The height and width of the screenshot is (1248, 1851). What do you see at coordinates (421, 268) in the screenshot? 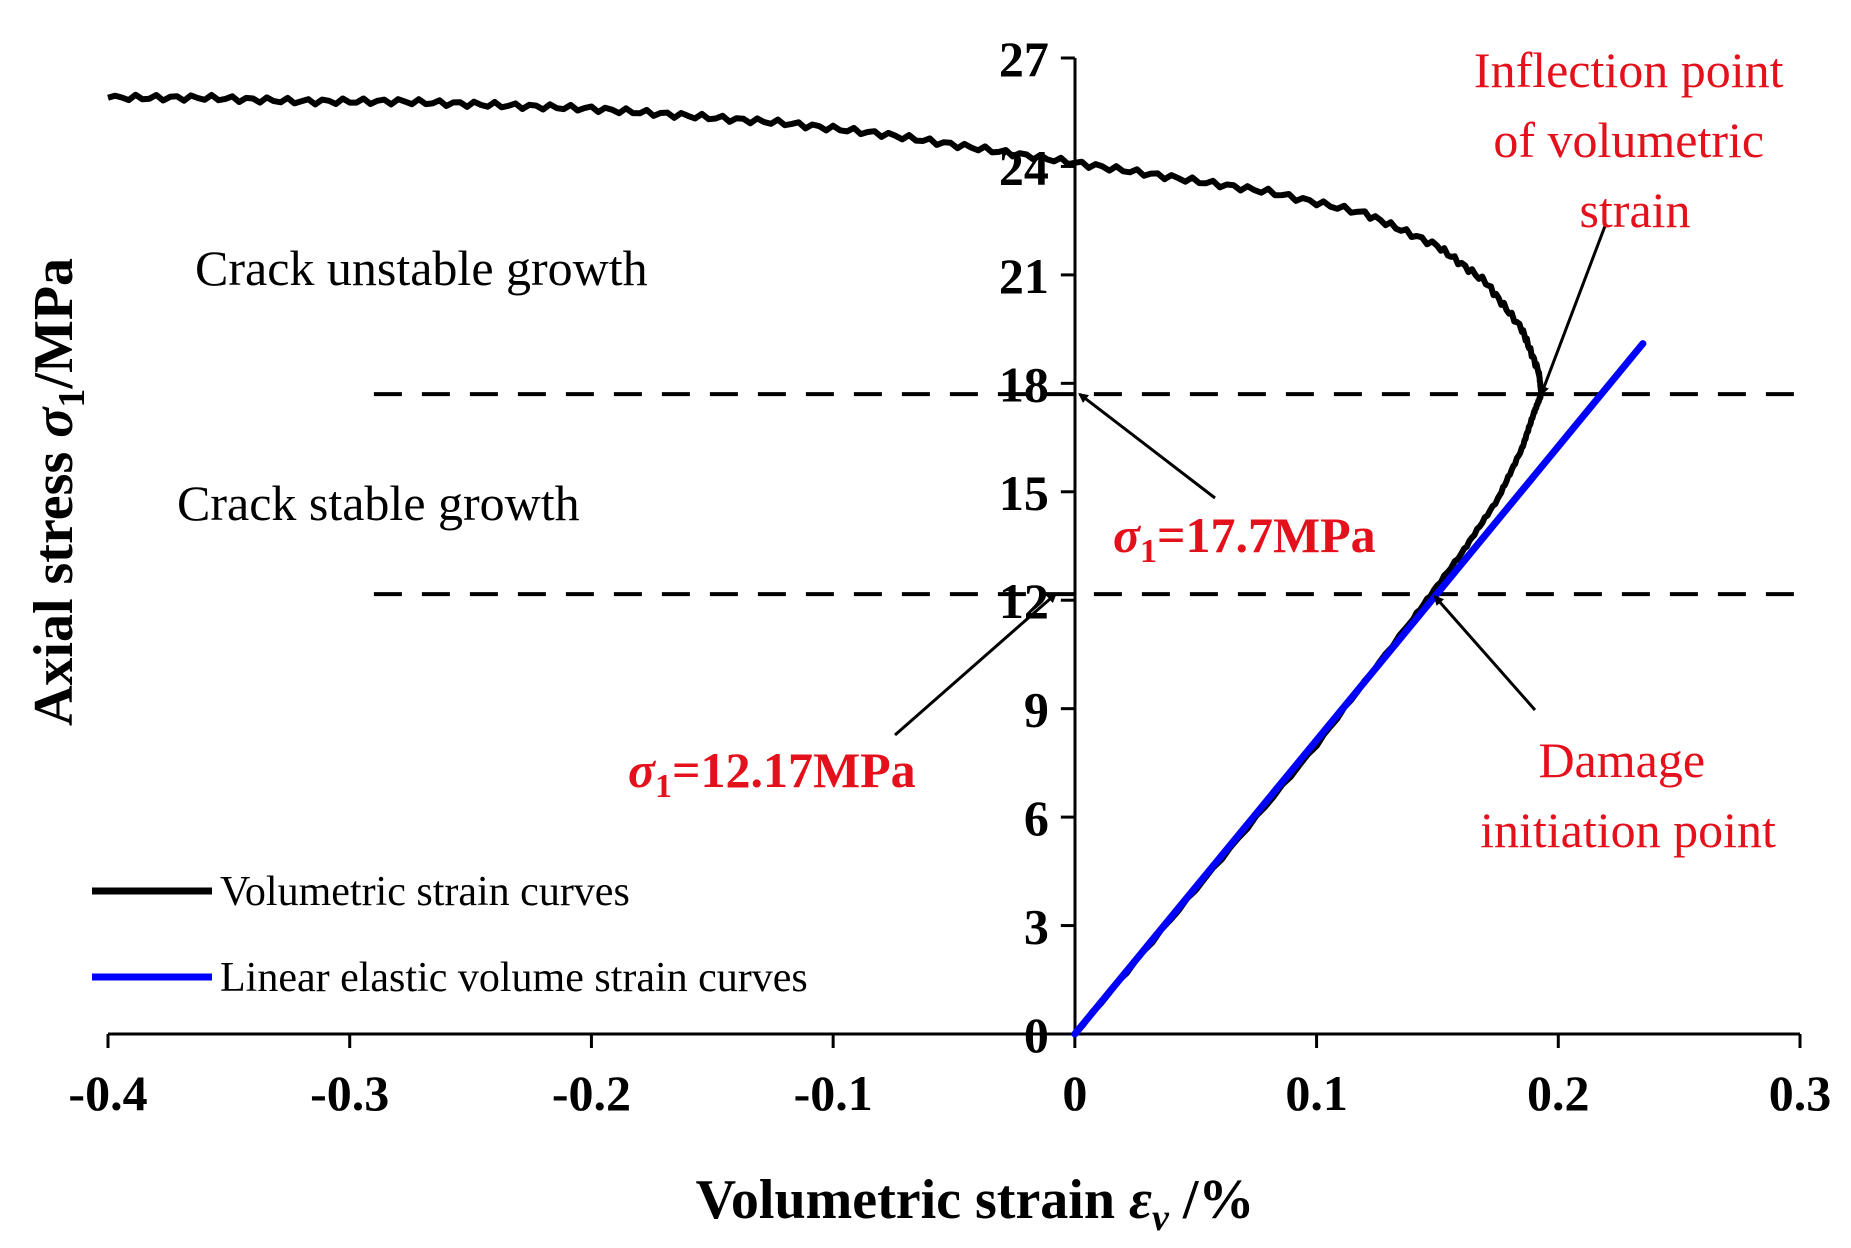
I see `crack-unstable-growth-label: Crack unstable growth` at bounding box center [421, 268].